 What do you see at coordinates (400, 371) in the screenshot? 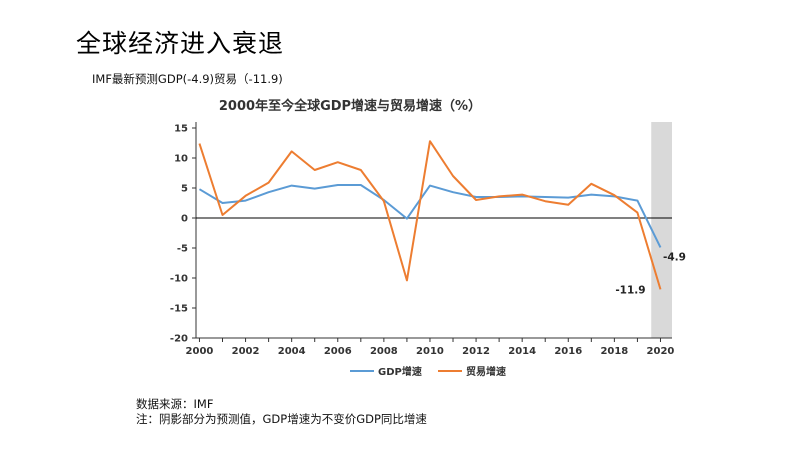
I see `legend-label-gdp: GDP增速` at bounding box center [400, 371].